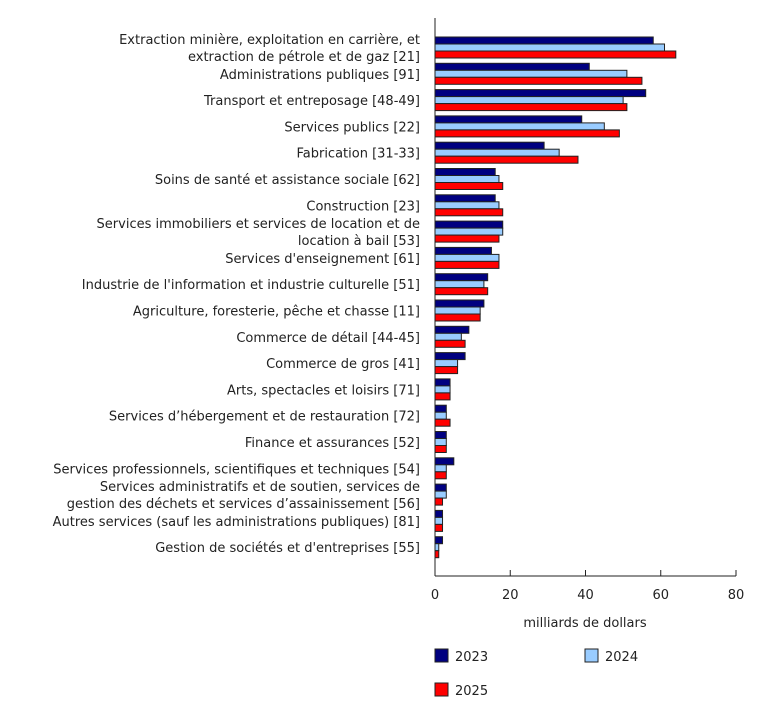  What do you see at coordinates (510, 595) in the screenshot?
I see `x-tick-label: 20` at bounding box center [510, 595].